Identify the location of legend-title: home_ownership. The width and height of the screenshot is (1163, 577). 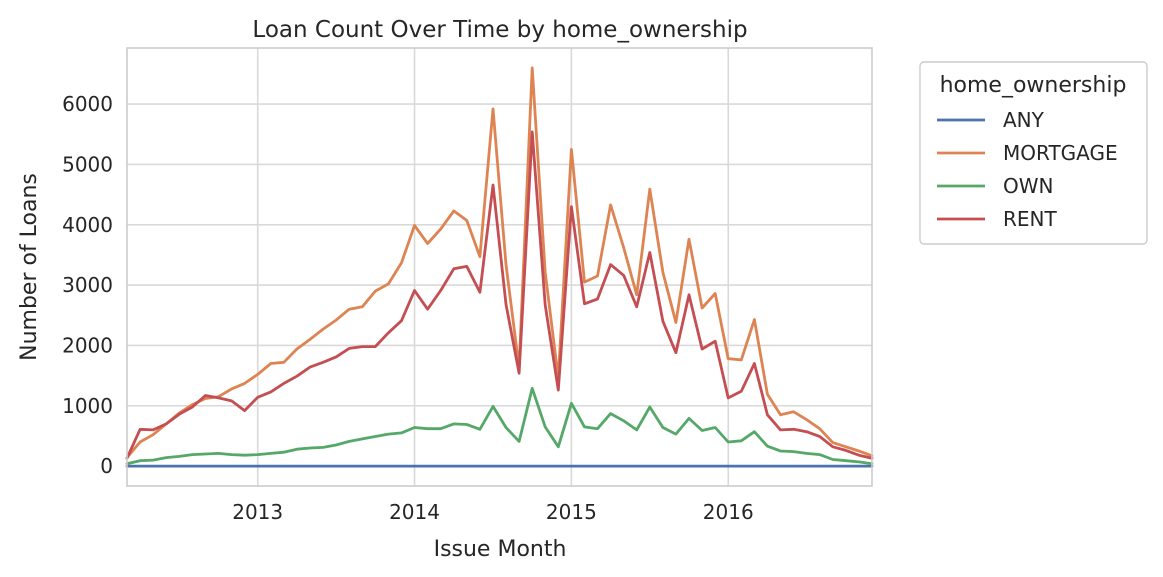
(1033, 85).